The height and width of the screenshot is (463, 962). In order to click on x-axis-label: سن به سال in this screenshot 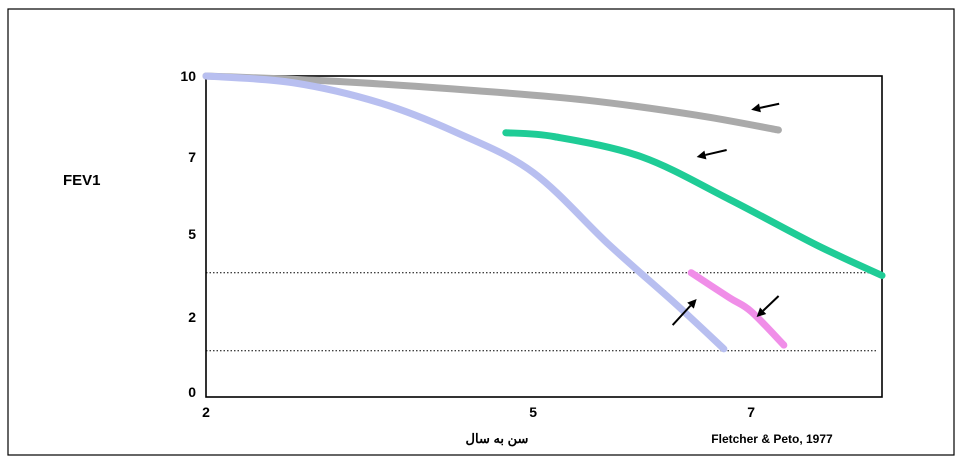, I will do `click(497, 439)`.